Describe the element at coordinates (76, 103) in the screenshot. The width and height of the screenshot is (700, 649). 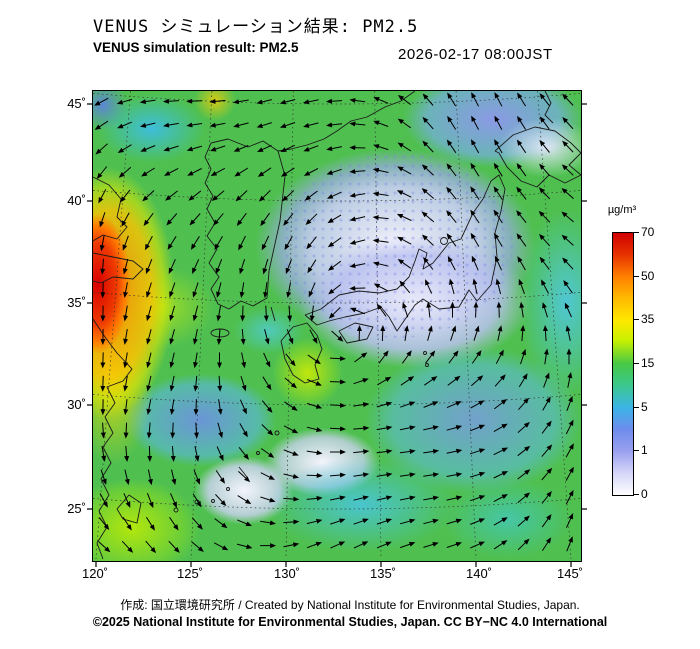
I see `lat-tick-label: 45˚` at that location.